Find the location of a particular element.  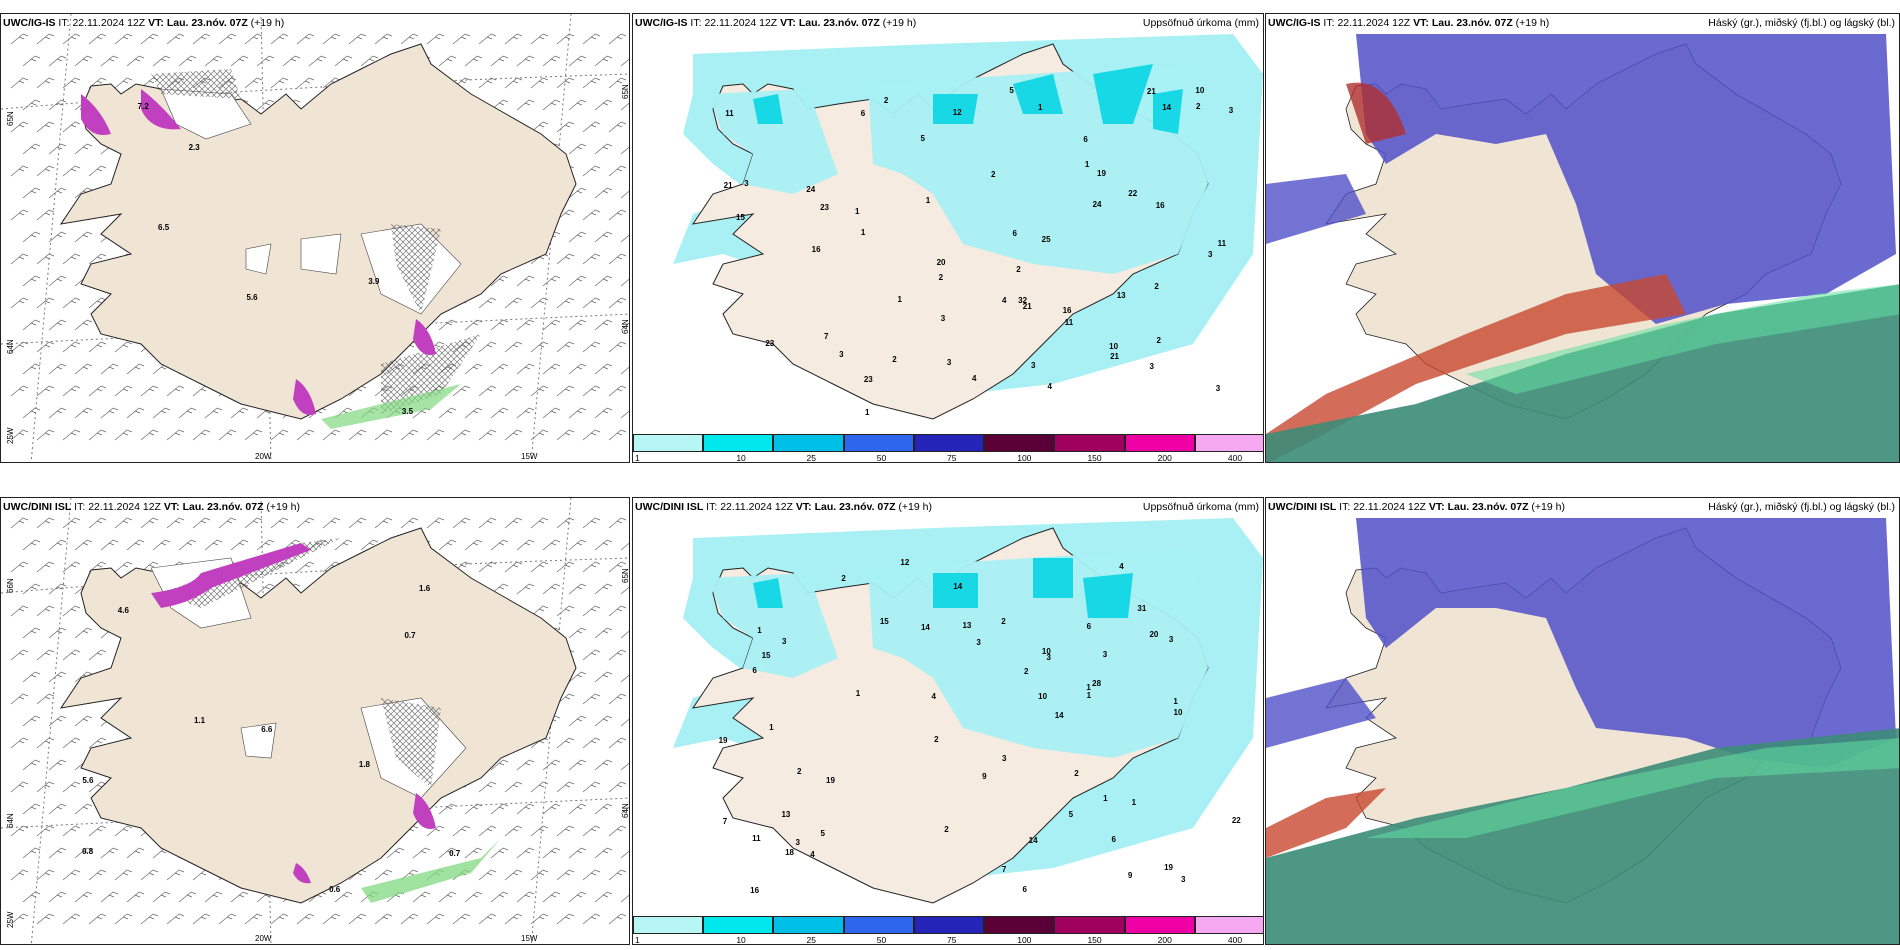

lat-label: 66N is located at coordinates (10, 585).